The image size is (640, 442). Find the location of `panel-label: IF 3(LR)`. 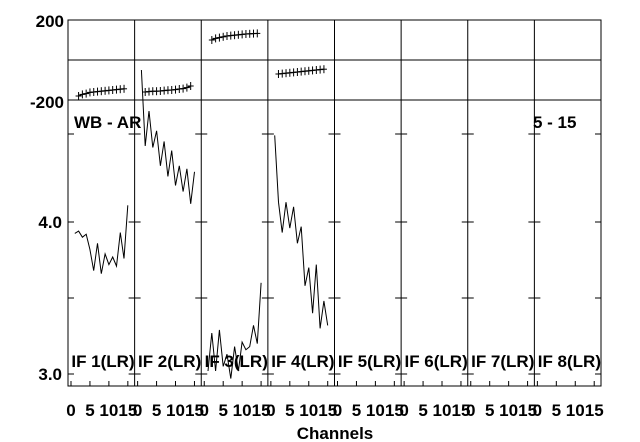

panel-label: IF 3(LR) is located at coordinates (236, 361).